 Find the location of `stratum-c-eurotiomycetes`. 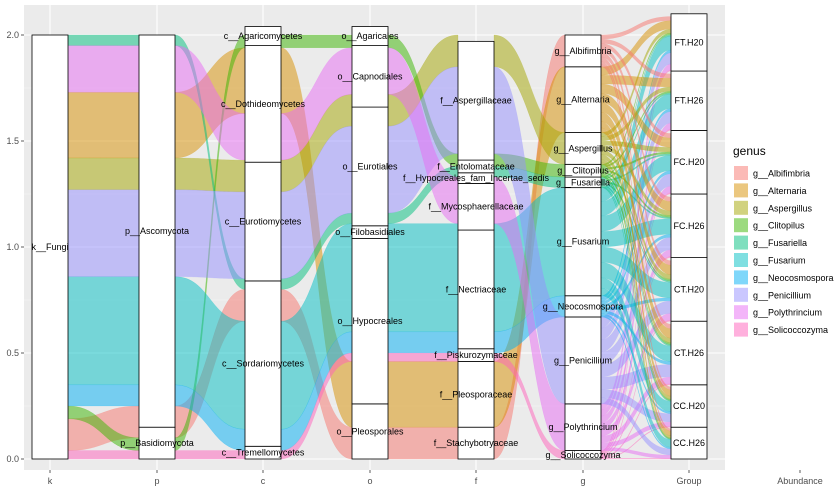

stratum-c-eurotiomycetes is located at coordinates (263, 221).